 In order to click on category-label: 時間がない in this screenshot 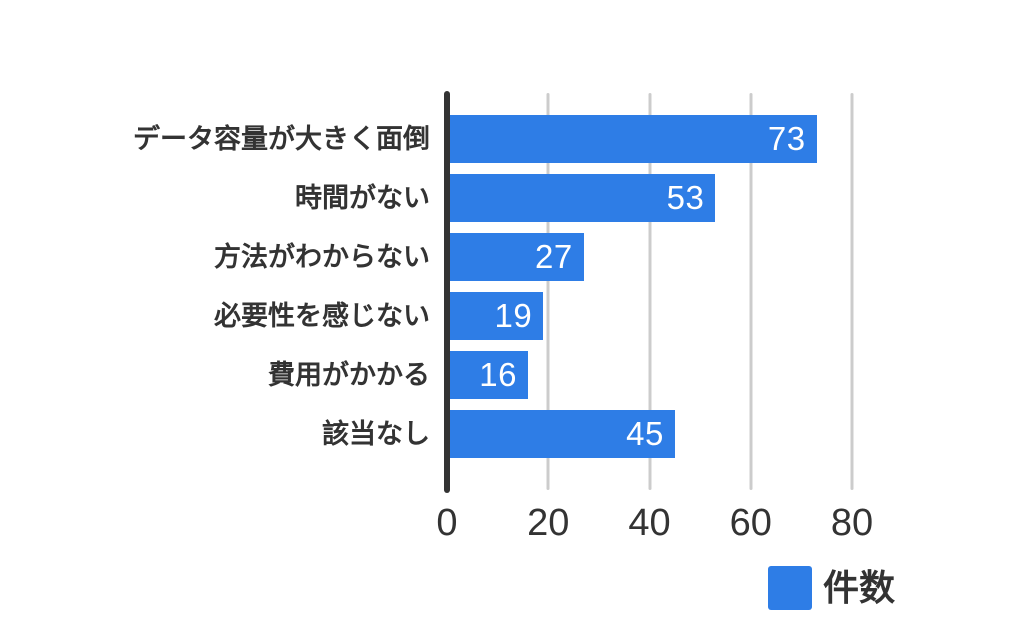, I will do `click(362, 198)`.